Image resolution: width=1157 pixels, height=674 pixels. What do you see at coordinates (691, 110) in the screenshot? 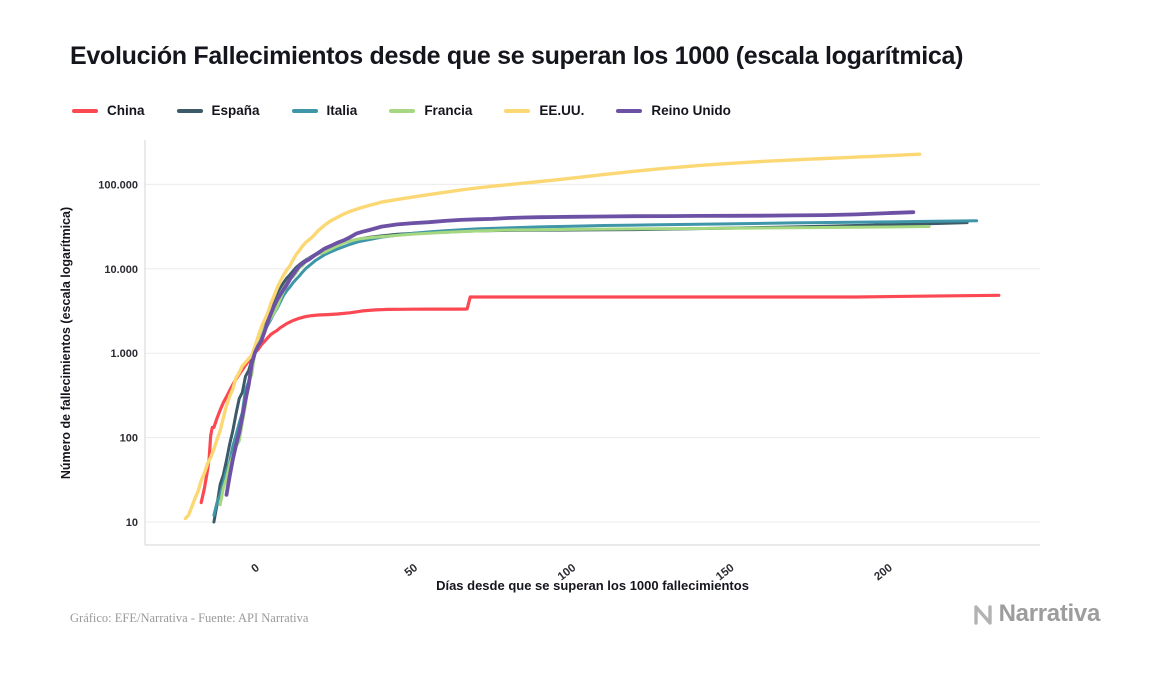
I see `legend-label-reino-unido: Reino Unido` at bounding box center [691, 110].